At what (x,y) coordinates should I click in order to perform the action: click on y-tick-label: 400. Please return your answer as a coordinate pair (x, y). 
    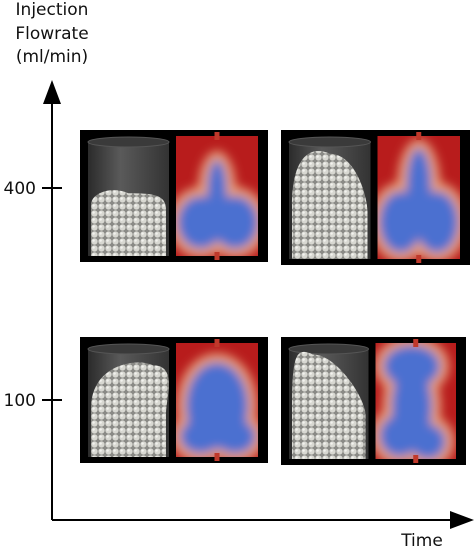
    Looking at the image, I should click on (20, 189).